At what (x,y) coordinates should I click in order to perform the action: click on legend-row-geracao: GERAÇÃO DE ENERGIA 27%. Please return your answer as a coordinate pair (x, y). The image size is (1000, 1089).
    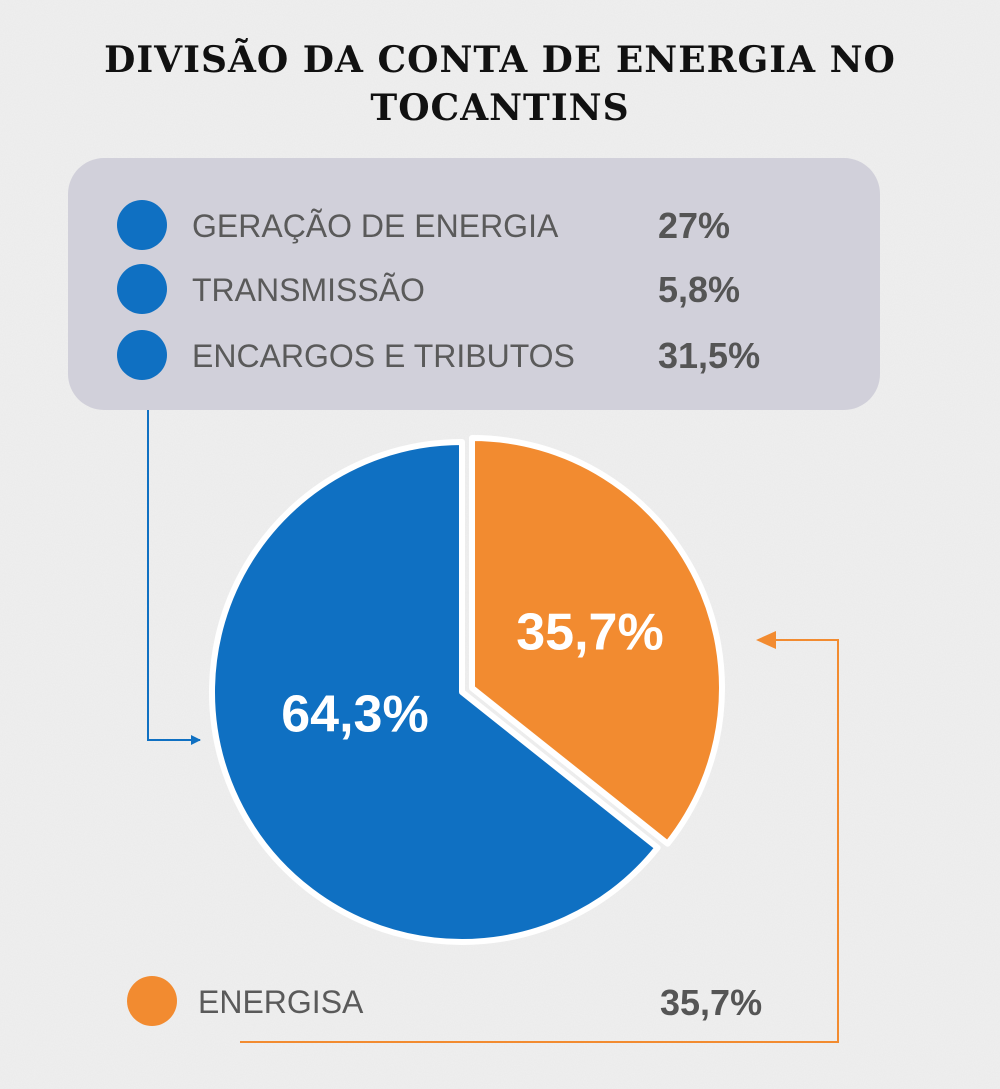
    Looking at the image, I should click on (474, 225).